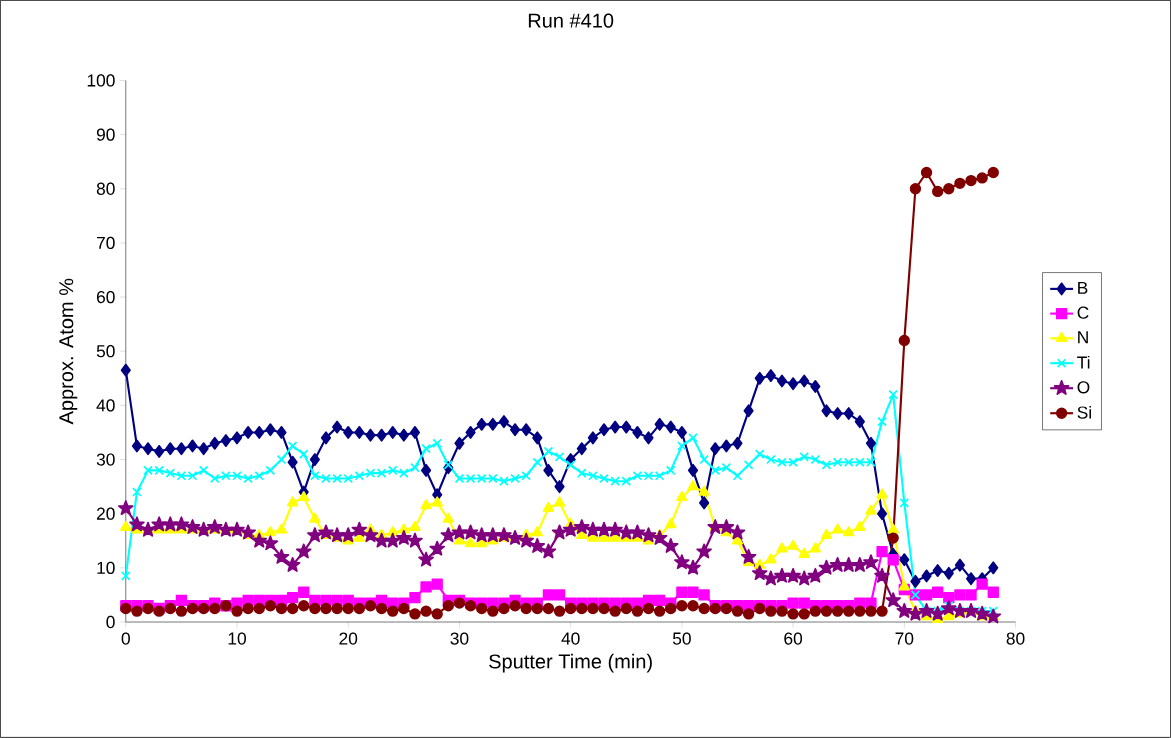 The height and width of the screenshot is (738, 1171). What do you see at coordinates (68, 351) in the screenshot?
I see `y-axis-title: Approx. Atom %` at bounding box center [68, 351].